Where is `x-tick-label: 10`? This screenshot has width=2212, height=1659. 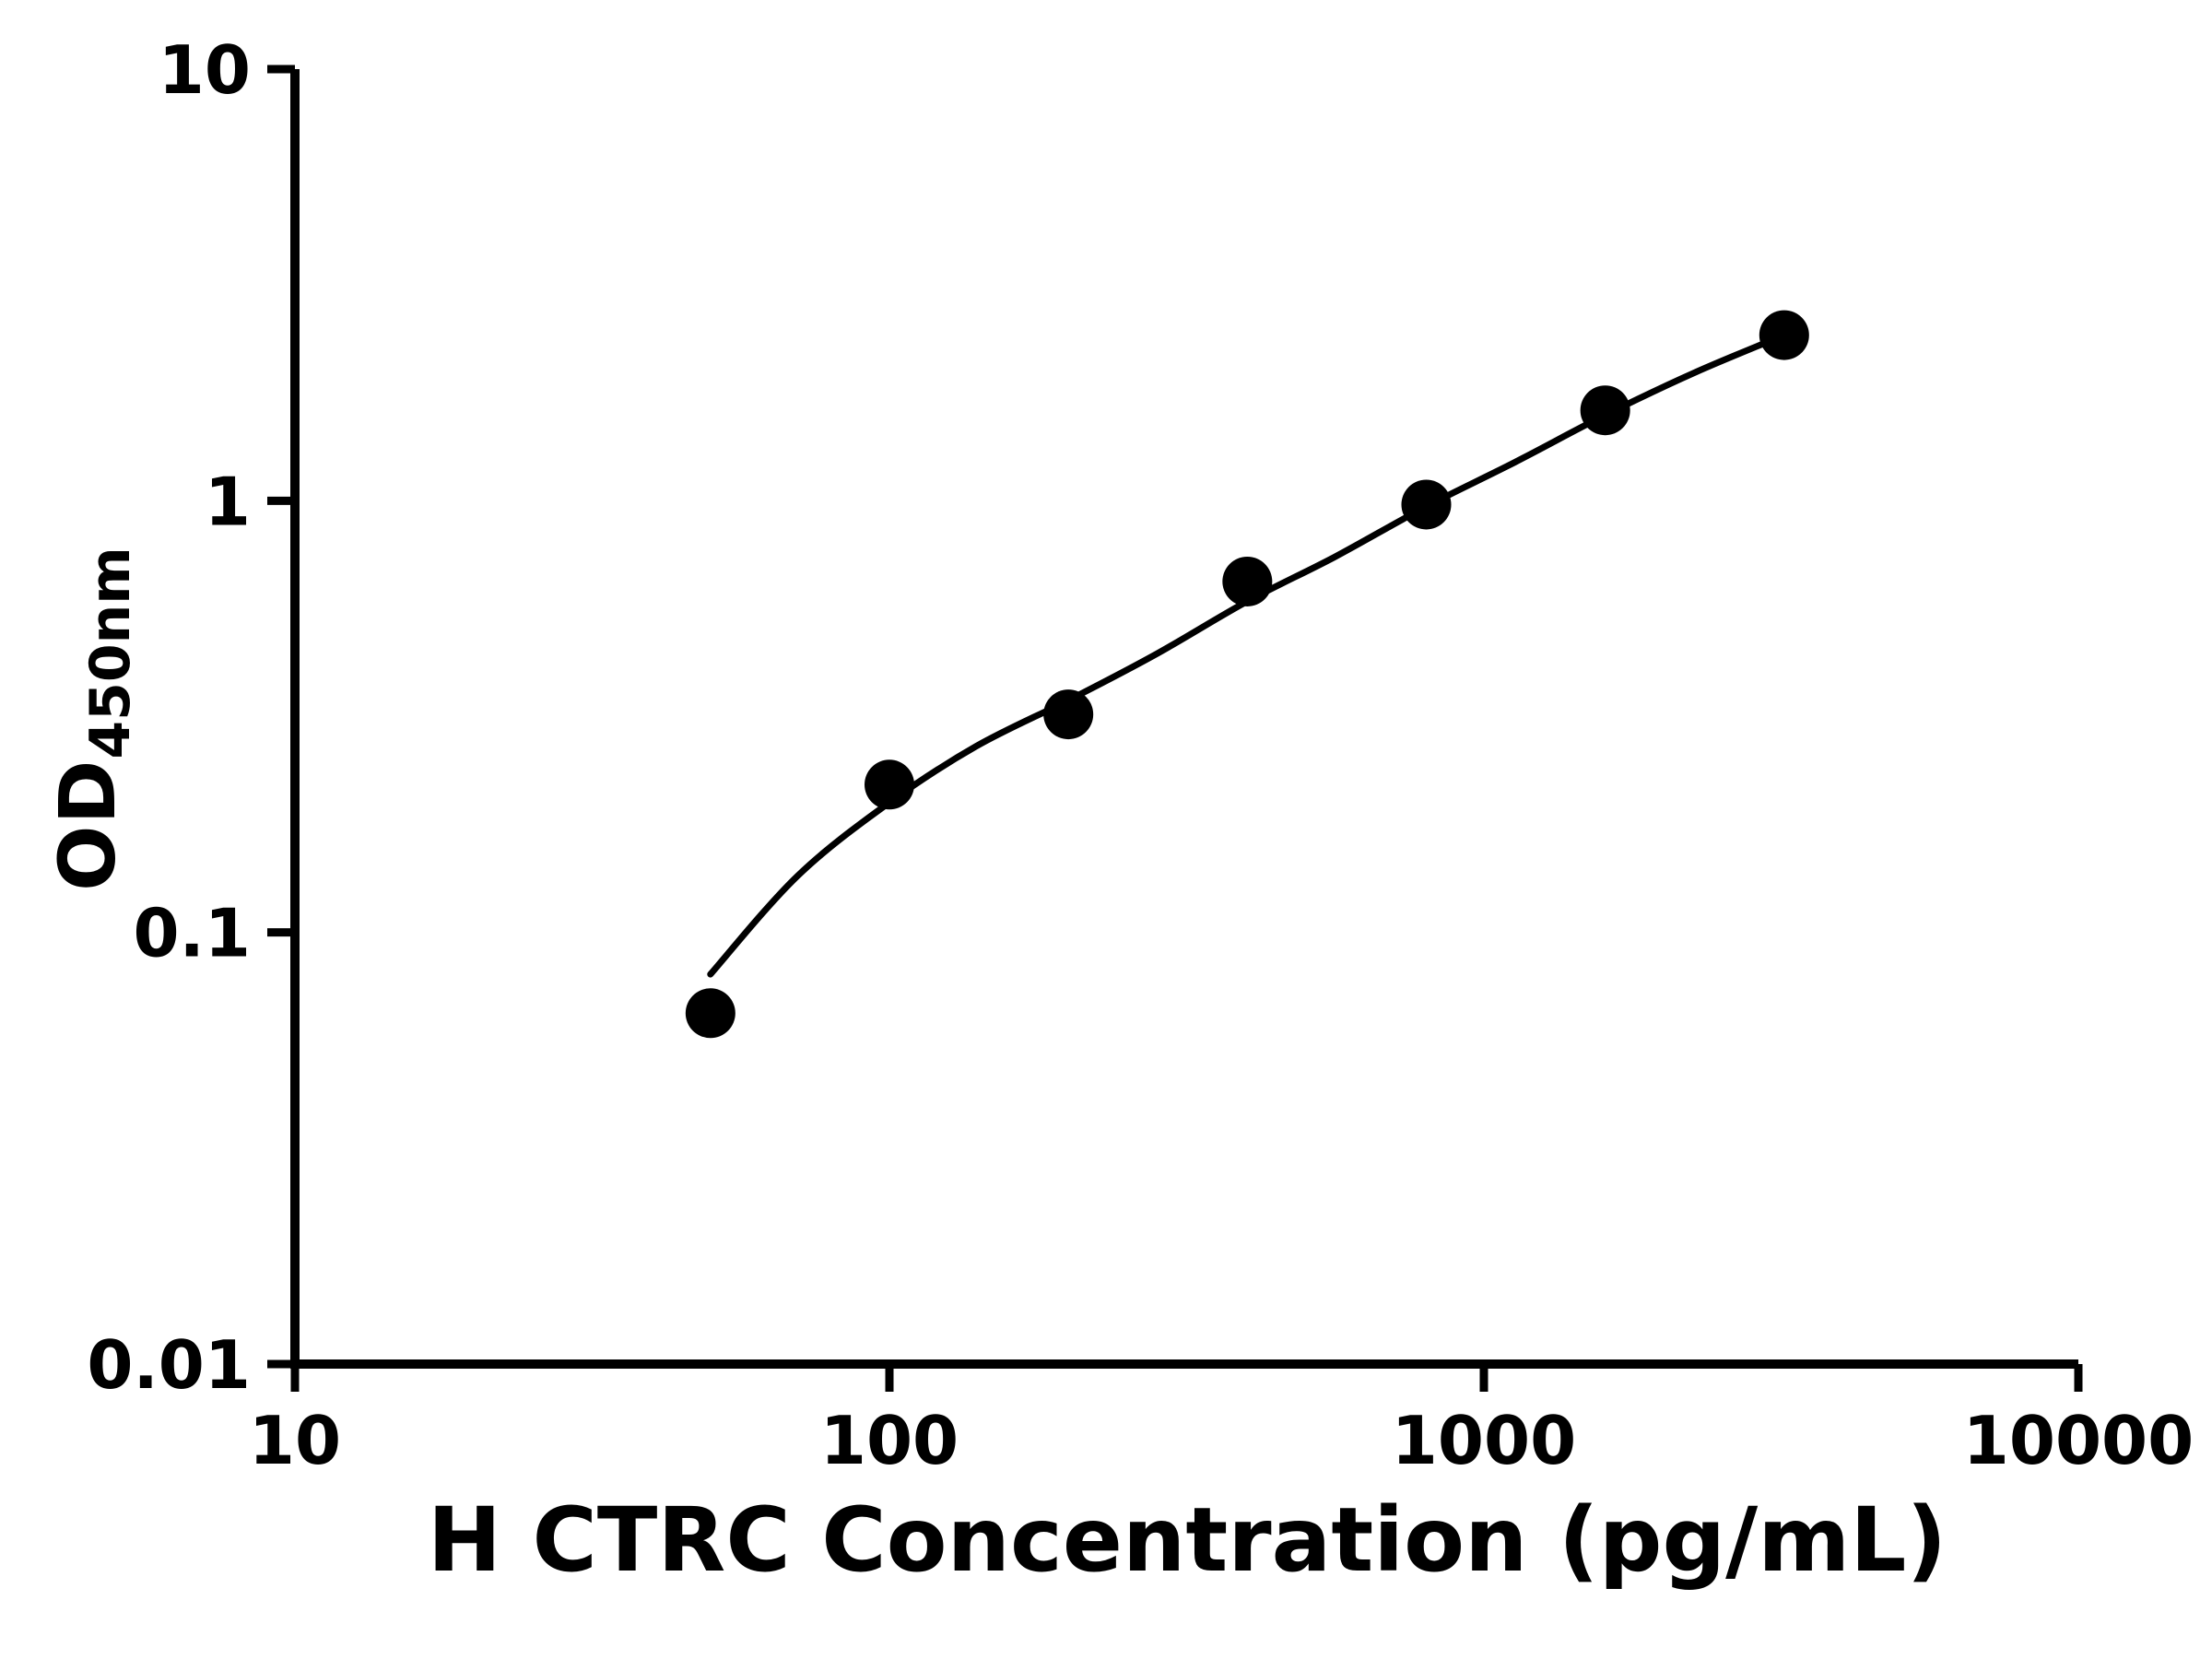
x-tick-label: 10 is located at coordinates (295, 1440).